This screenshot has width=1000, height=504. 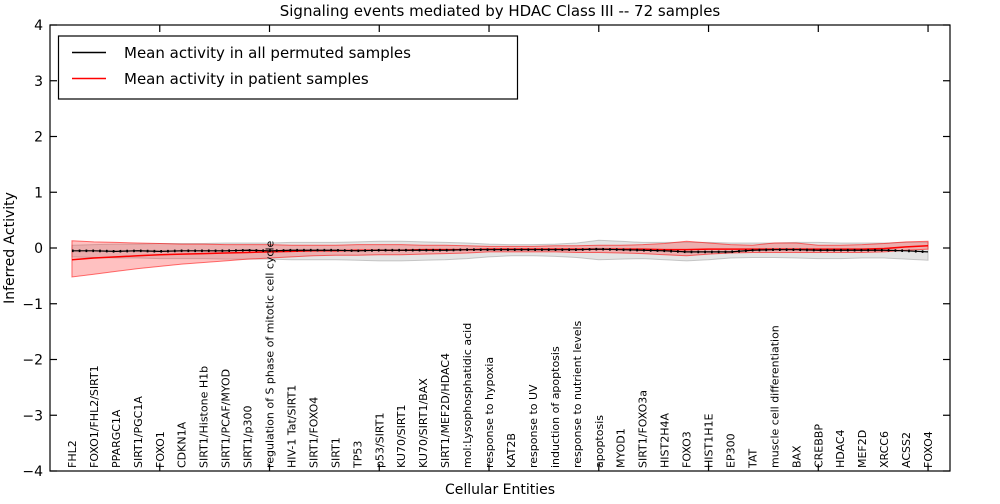 I want to click on y-tick-label: 1, so click(x=38, y=193).